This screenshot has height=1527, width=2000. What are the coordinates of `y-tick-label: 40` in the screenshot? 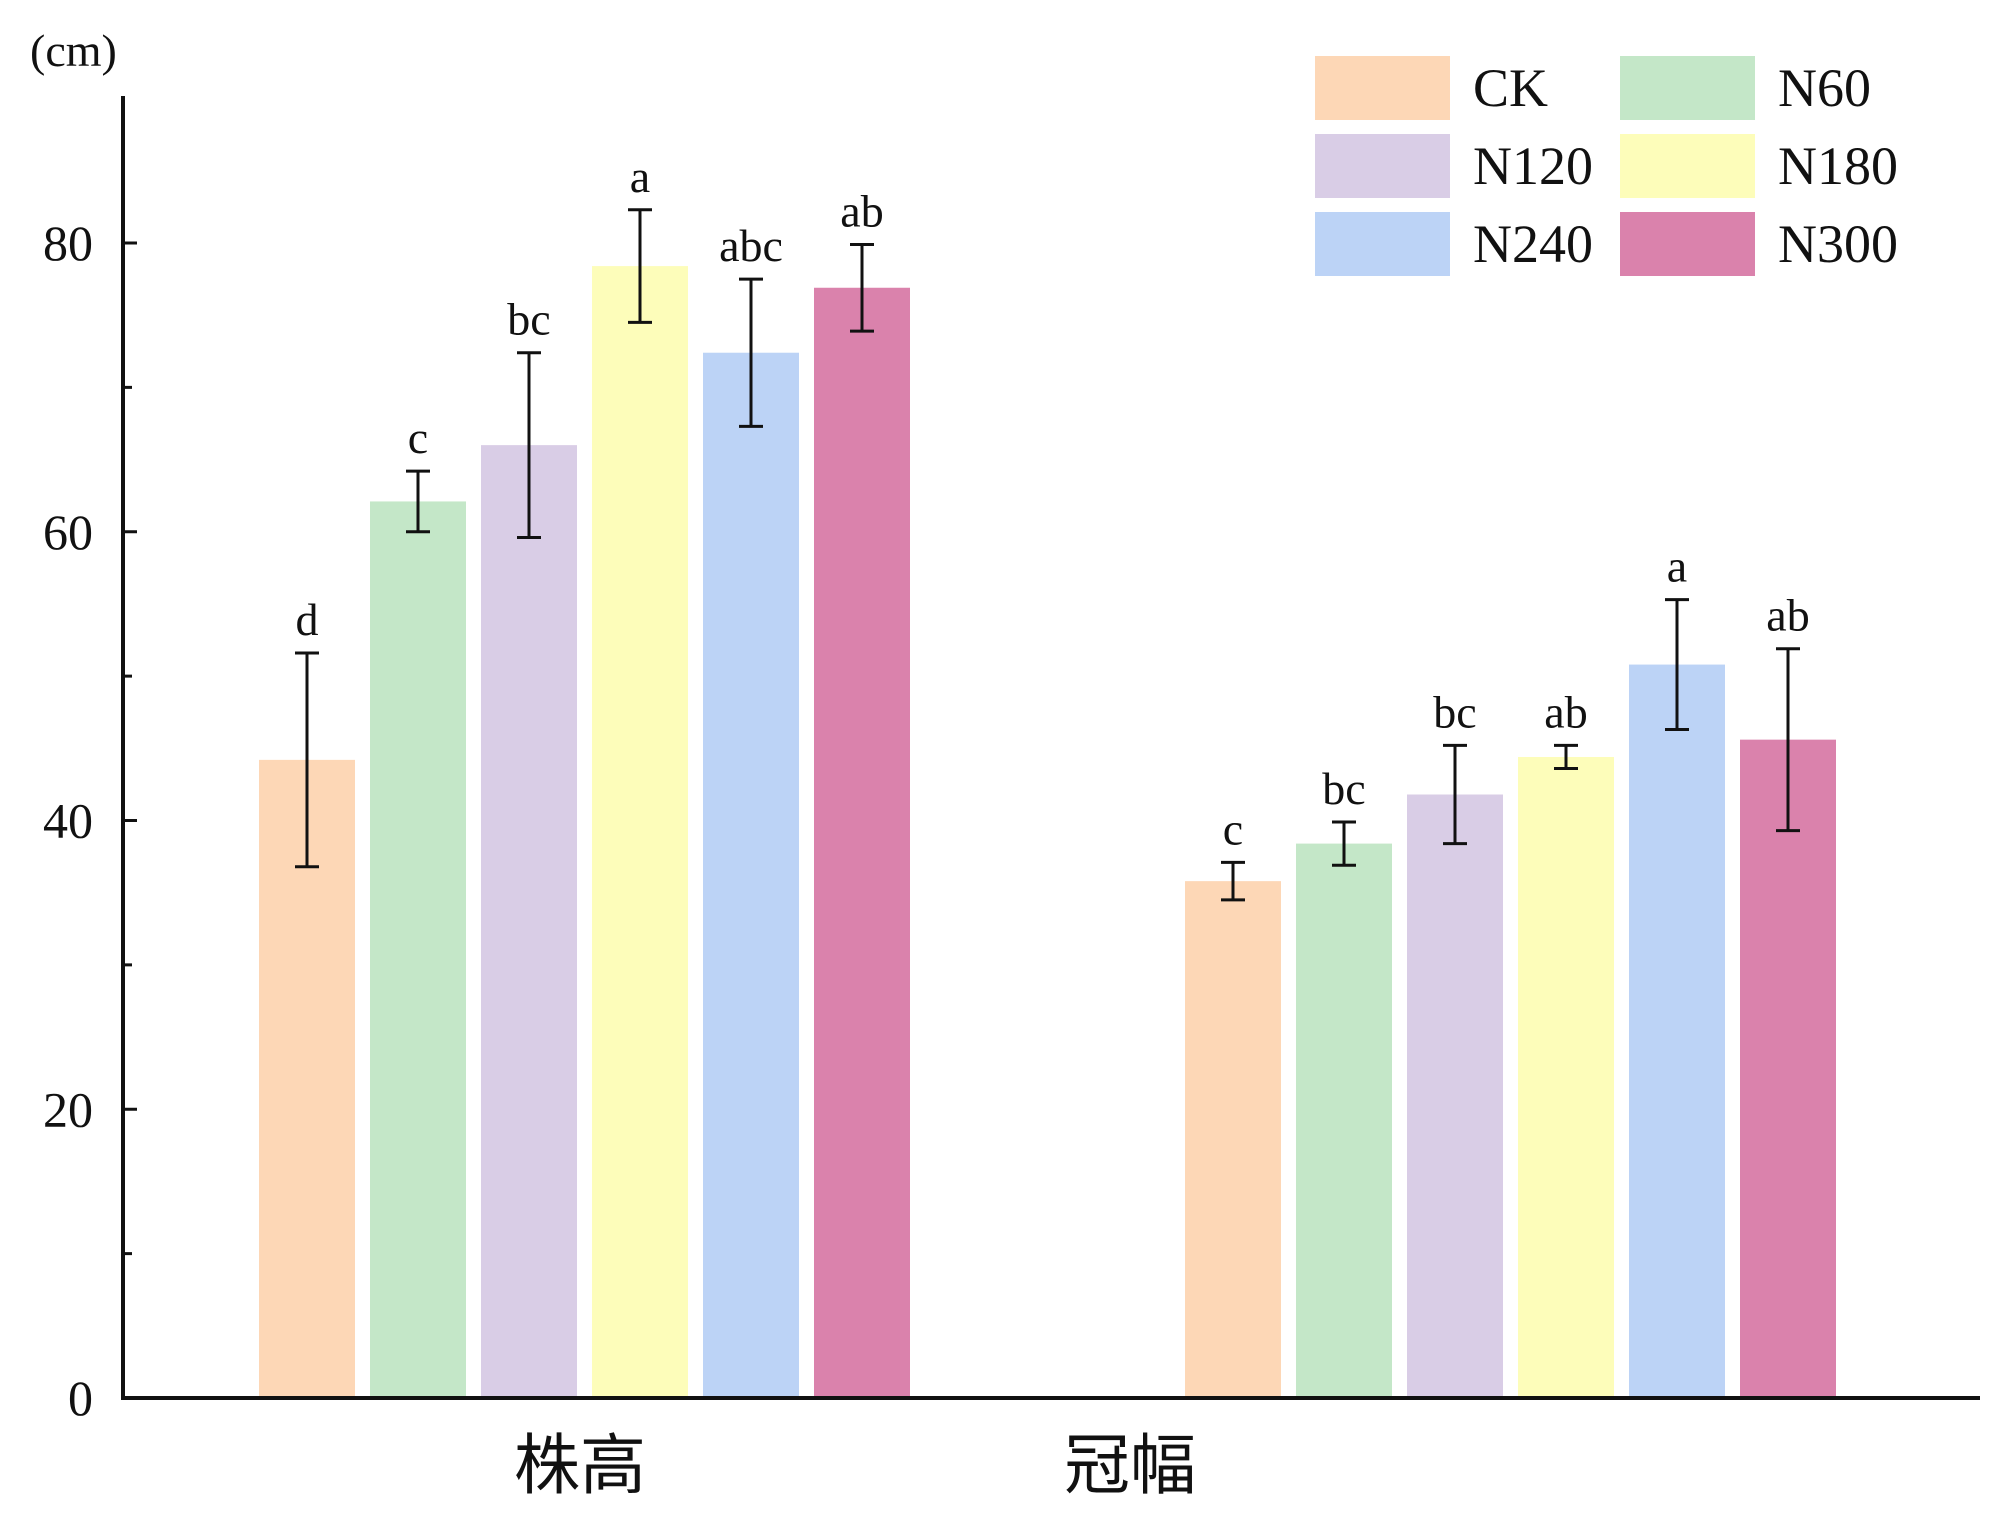 It's located at (68, 821).